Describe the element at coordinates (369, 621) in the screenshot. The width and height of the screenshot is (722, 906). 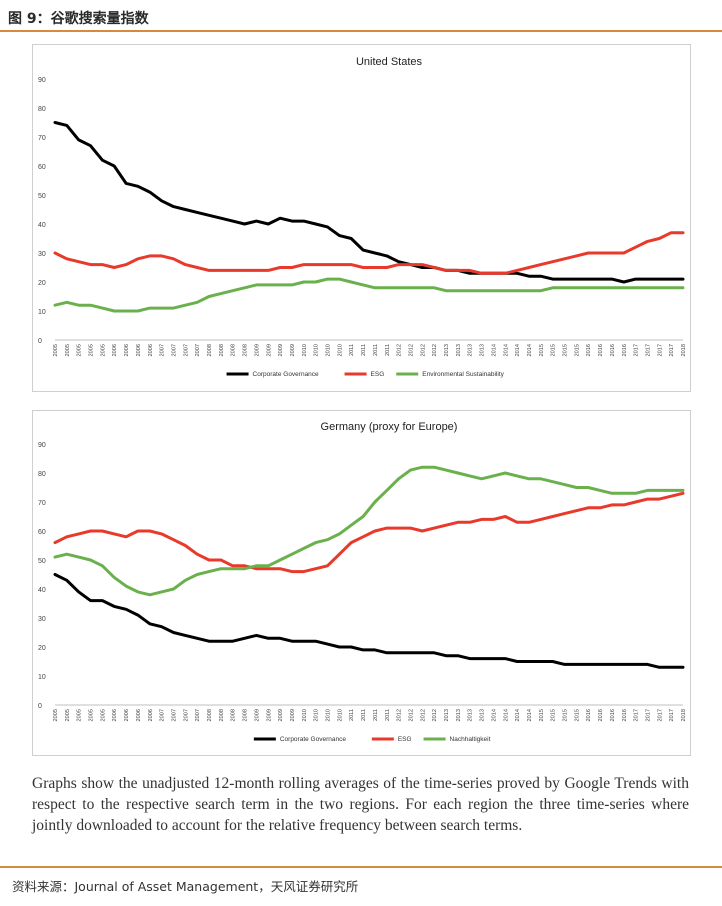
I see `series-line-corporate-governance` at that location.